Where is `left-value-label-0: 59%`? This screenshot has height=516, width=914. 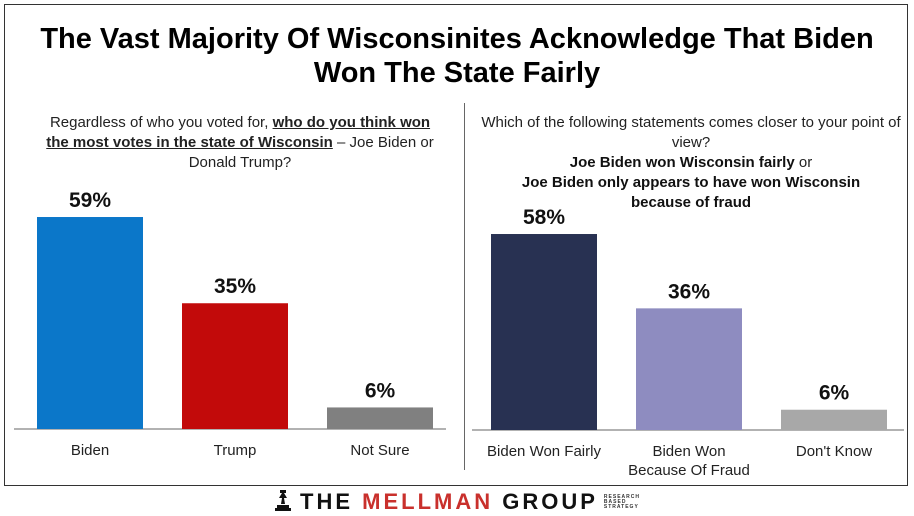
left-value-label-0: 59% is located at coordinates (90, 200).